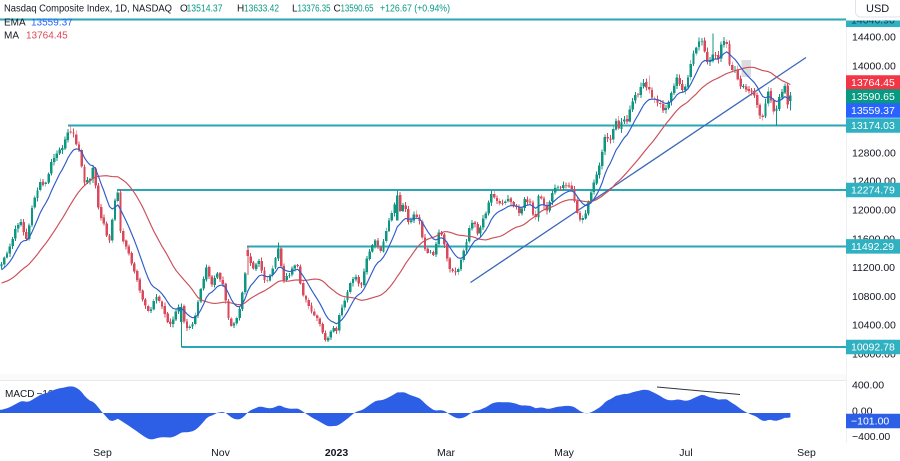  Describe the element at coordinates (873, 268) in the screenshot. I see `svg-text: 11200.00` at that location.